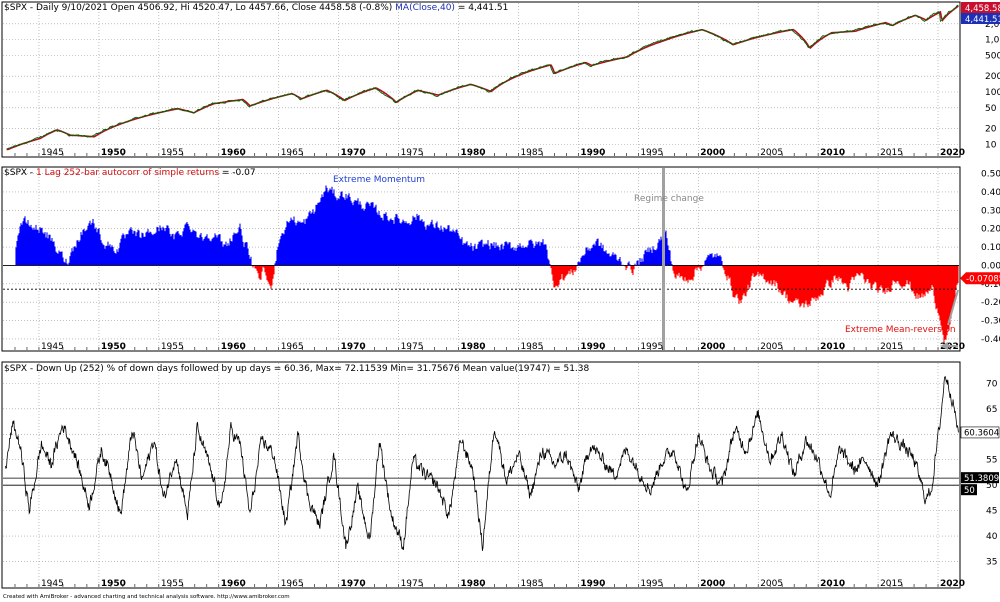 The image size is (1000, 602). What do you see at coordinates (992, 25) in the screenshot?
I see `y-tick-label: 2,000` at bounding box center [992, 25].